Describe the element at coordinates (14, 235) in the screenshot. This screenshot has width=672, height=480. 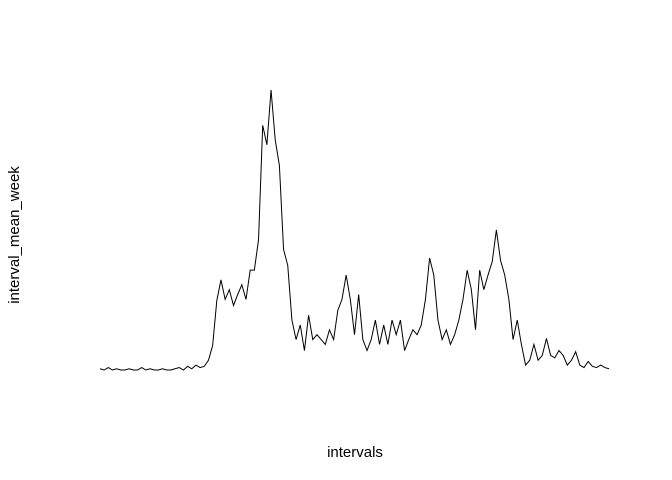
I see `y-axis-label: interval_mean_week` at that location.